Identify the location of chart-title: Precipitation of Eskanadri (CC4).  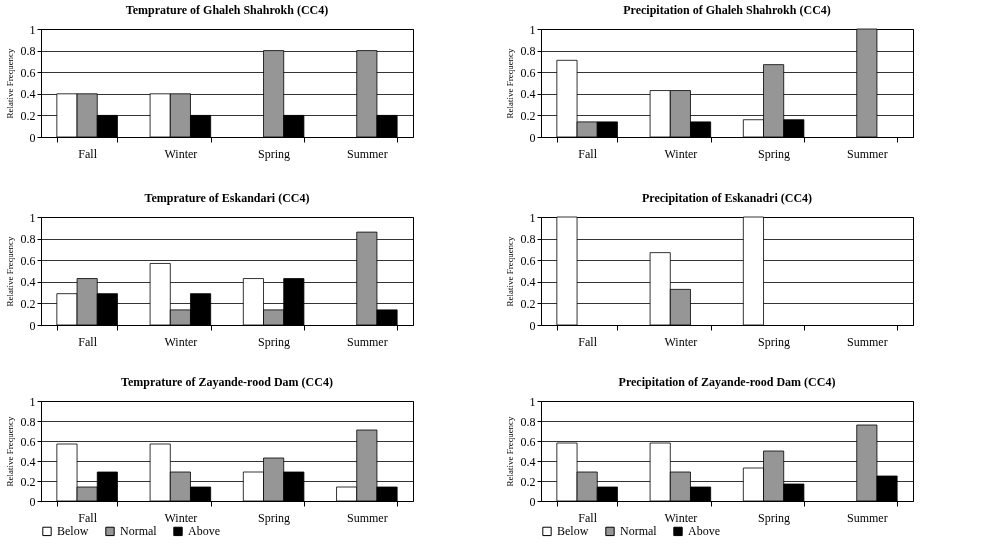
(727, 198).